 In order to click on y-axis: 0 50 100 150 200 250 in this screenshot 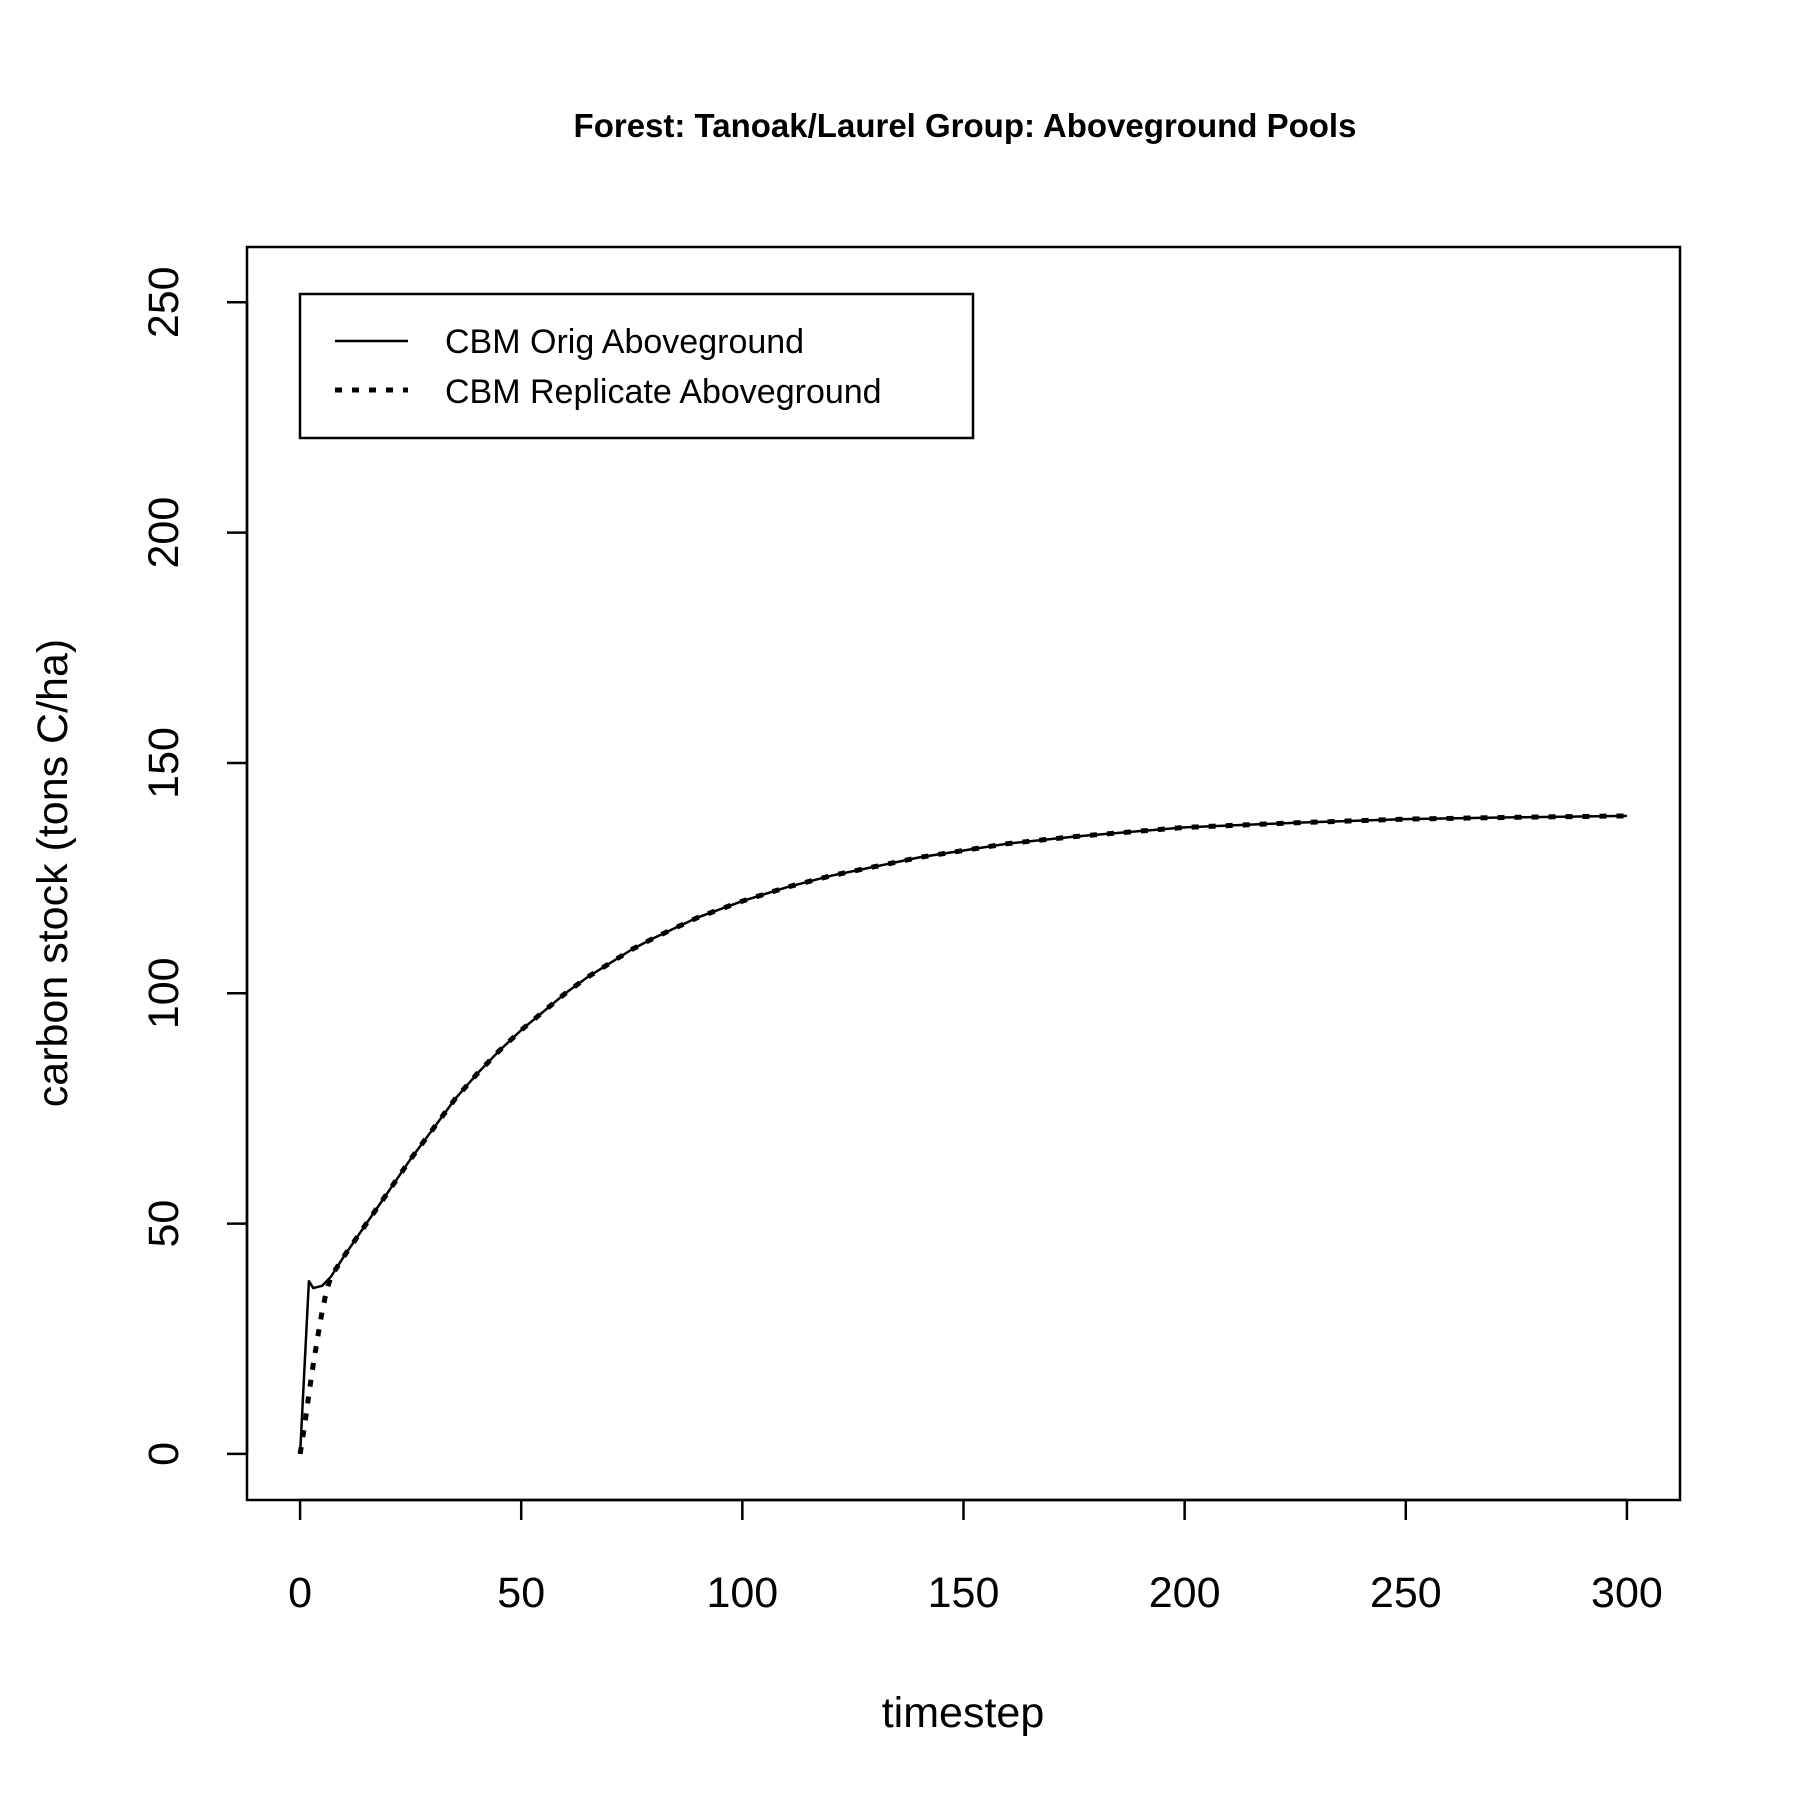, I will do `click(194, 866)`.